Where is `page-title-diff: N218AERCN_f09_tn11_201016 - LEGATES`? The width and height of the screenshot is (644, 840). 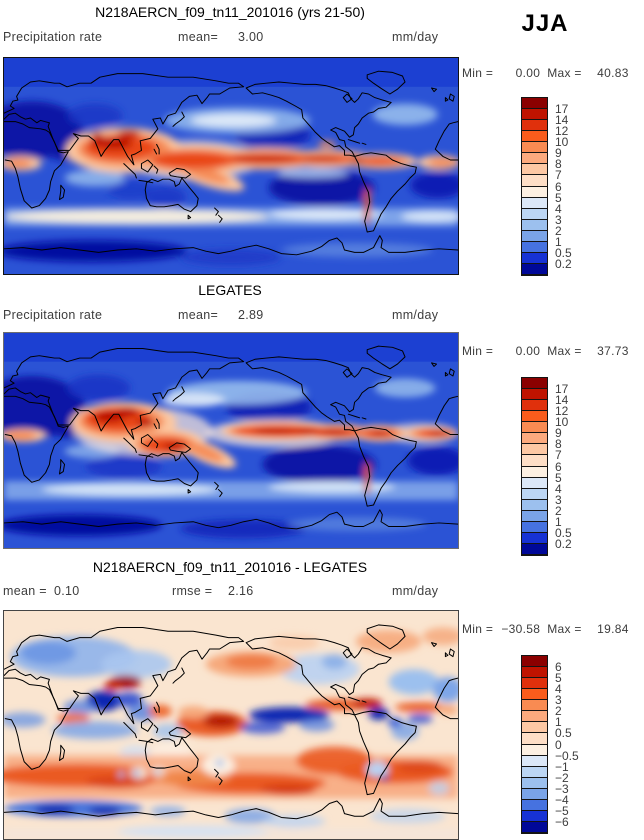
page-title-diff: N218AERCN_f09_tn11_201016 - LEGATES is located at coordinates (230, 567).